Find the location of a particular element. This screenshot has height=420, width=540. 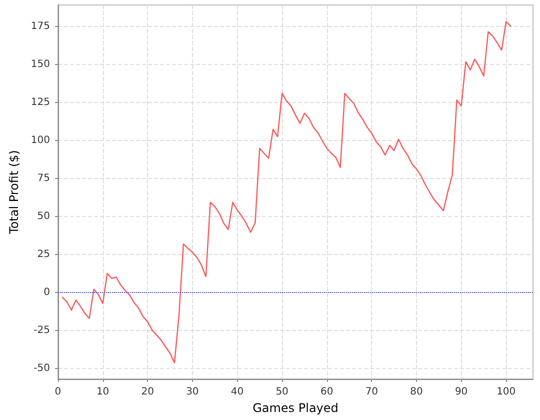

y-tick-label: 125 is located at coordinates (40, 102).